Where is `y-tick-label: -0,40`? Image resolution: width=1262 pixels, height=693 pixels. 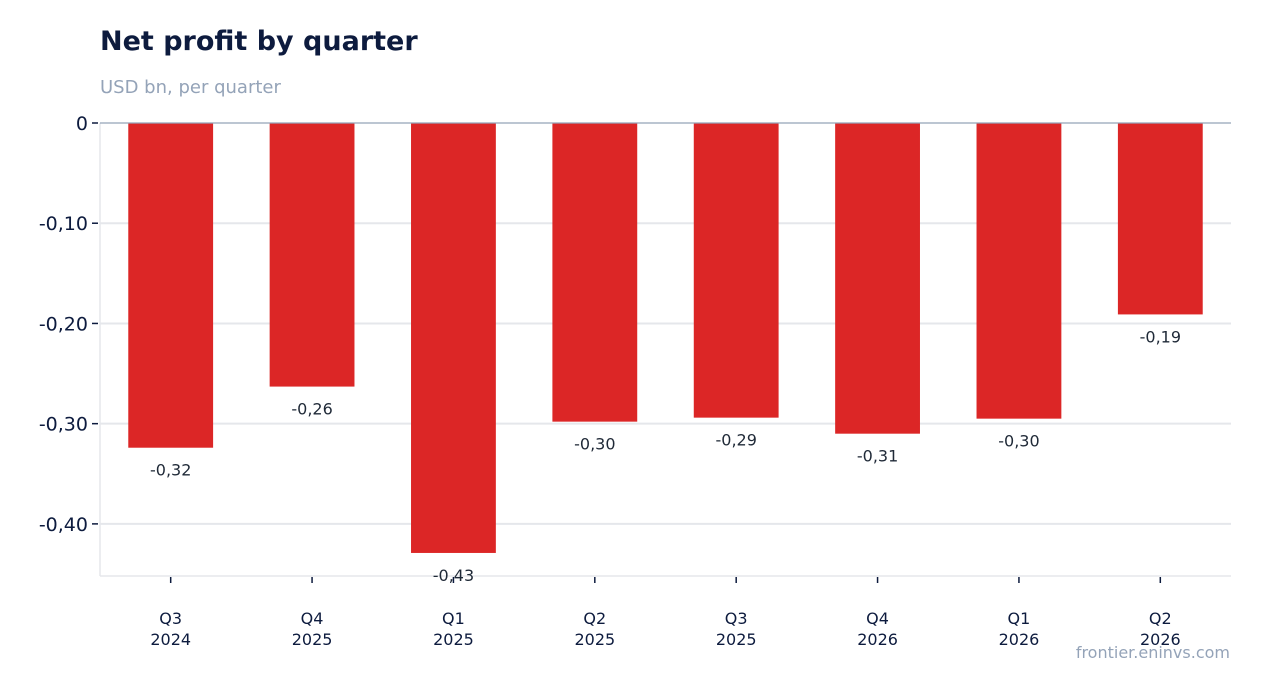 y-tick-label: -0,40 is located at coordinates (63, 525).